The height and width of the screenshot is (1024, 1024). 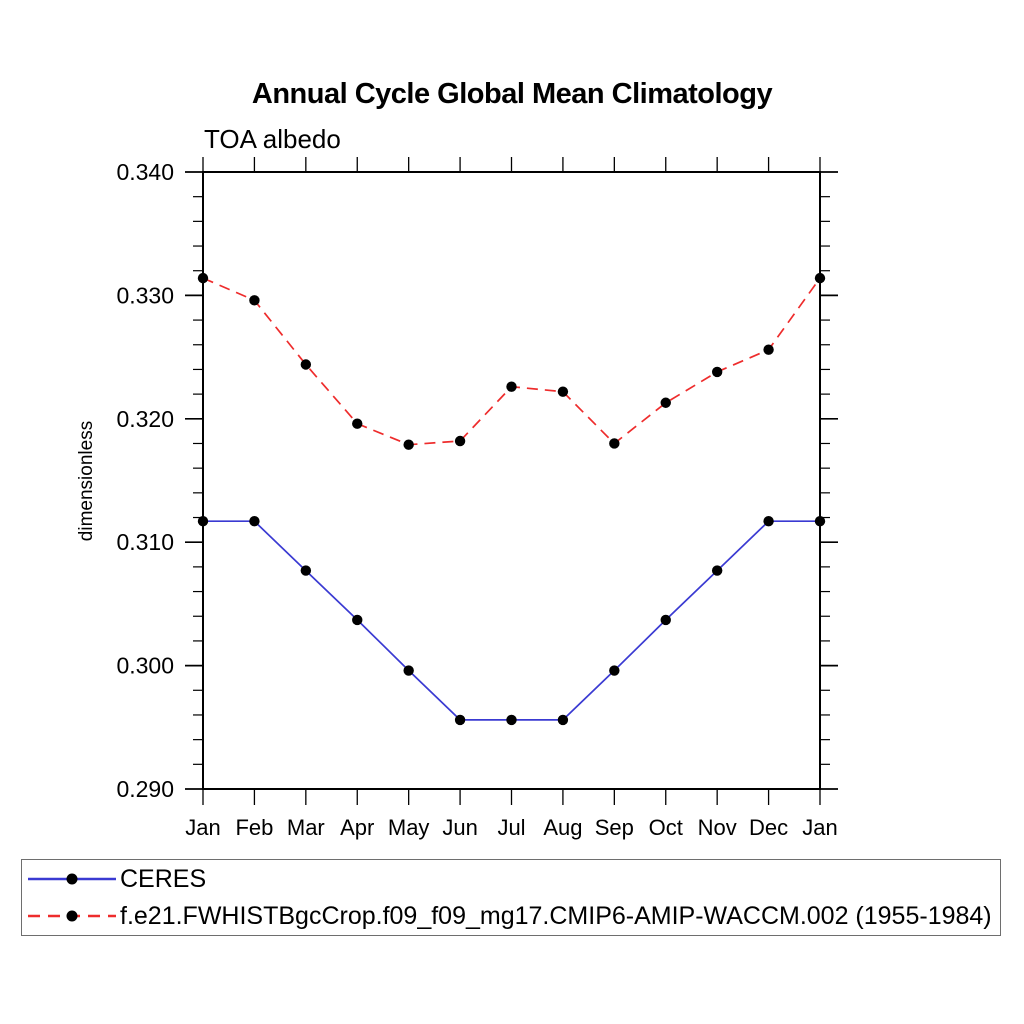 What do you see at coordinates (666, 827) in the screenshot?
I see `x-axis-tick-label: Oct` at bounding box center [666, 827].